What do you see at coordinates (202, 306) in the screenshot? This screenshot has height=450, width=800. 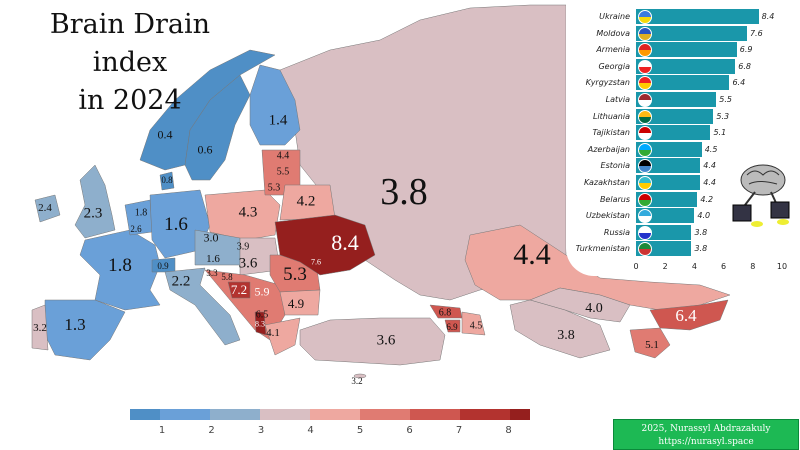 I see `region-italy` at bounding box center [202, 306].